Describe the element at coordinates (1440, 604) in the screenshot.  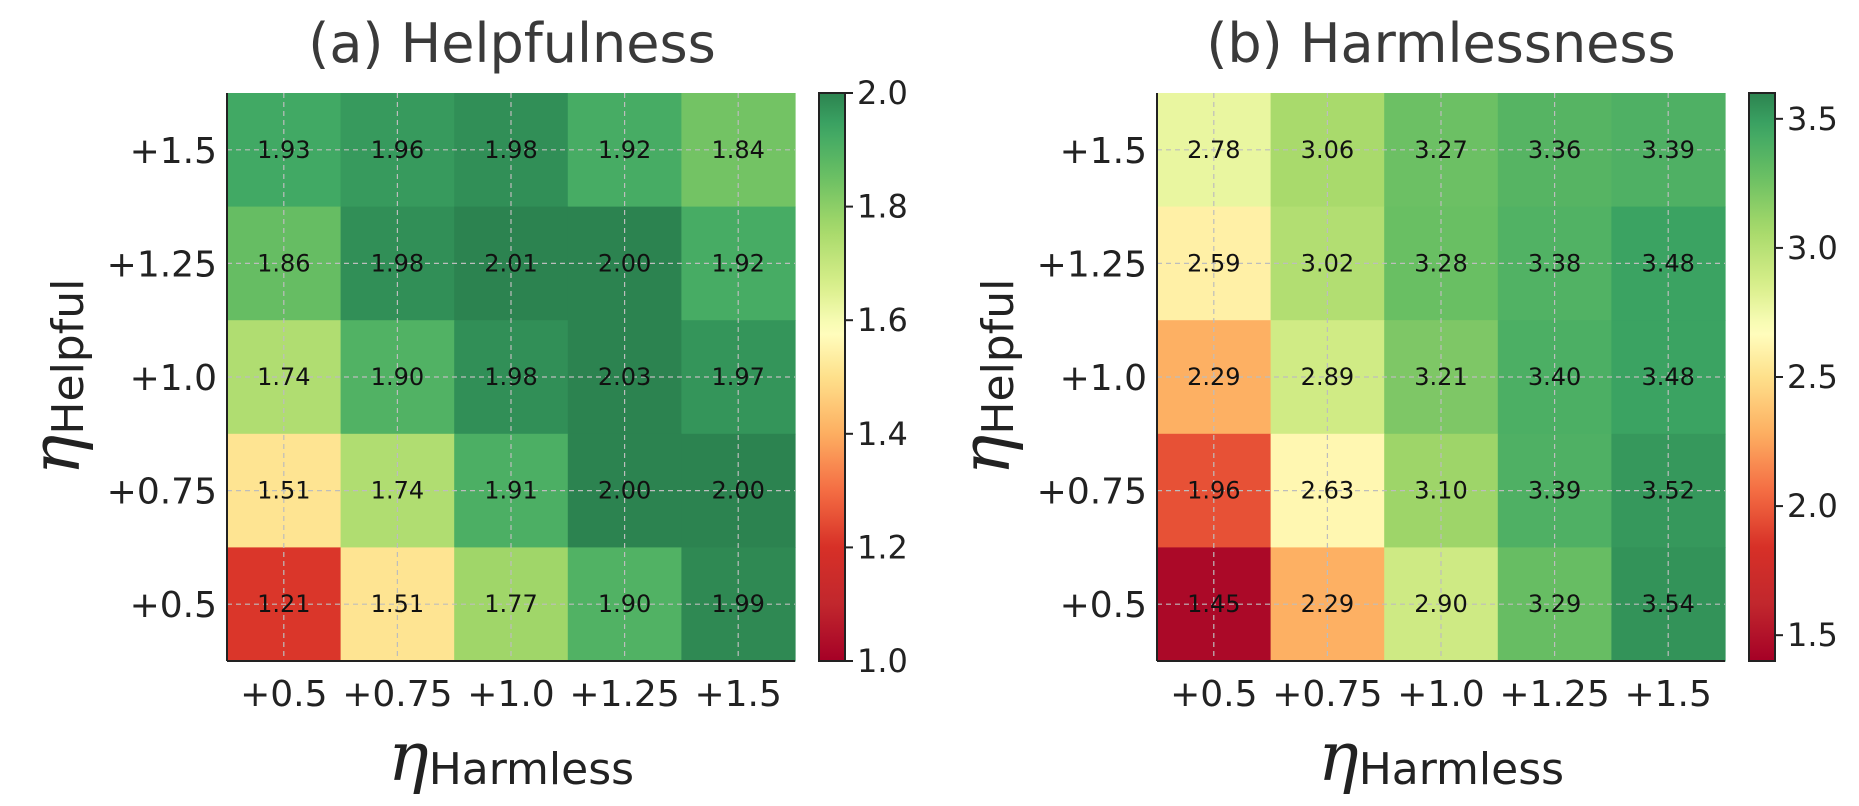
I see `cell-value-label: 2.90` at that location.